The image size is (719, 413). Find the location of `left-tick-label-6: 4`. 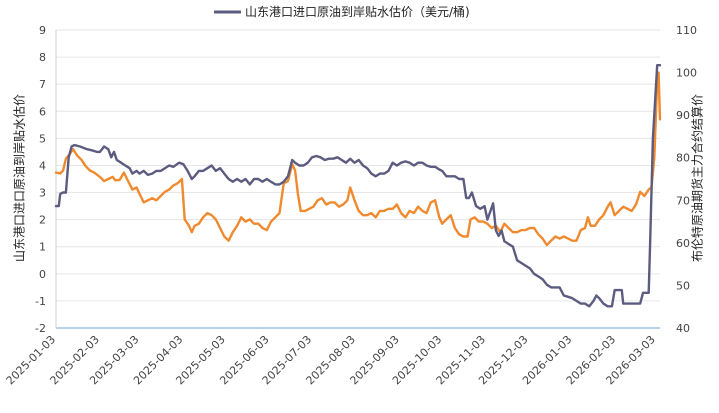

left-tick-label-6: 4 is located at coordinates (42, 165).